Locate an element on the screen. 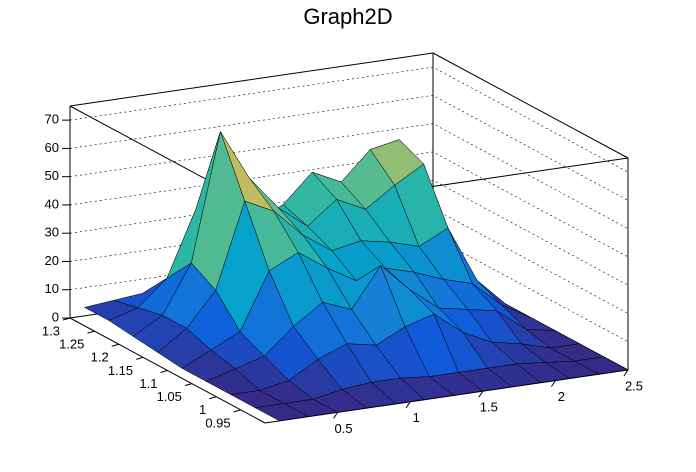 The height and width of the screenshot is (472, 696). z-tick-label: 30 is located at coordinates (52, 232).